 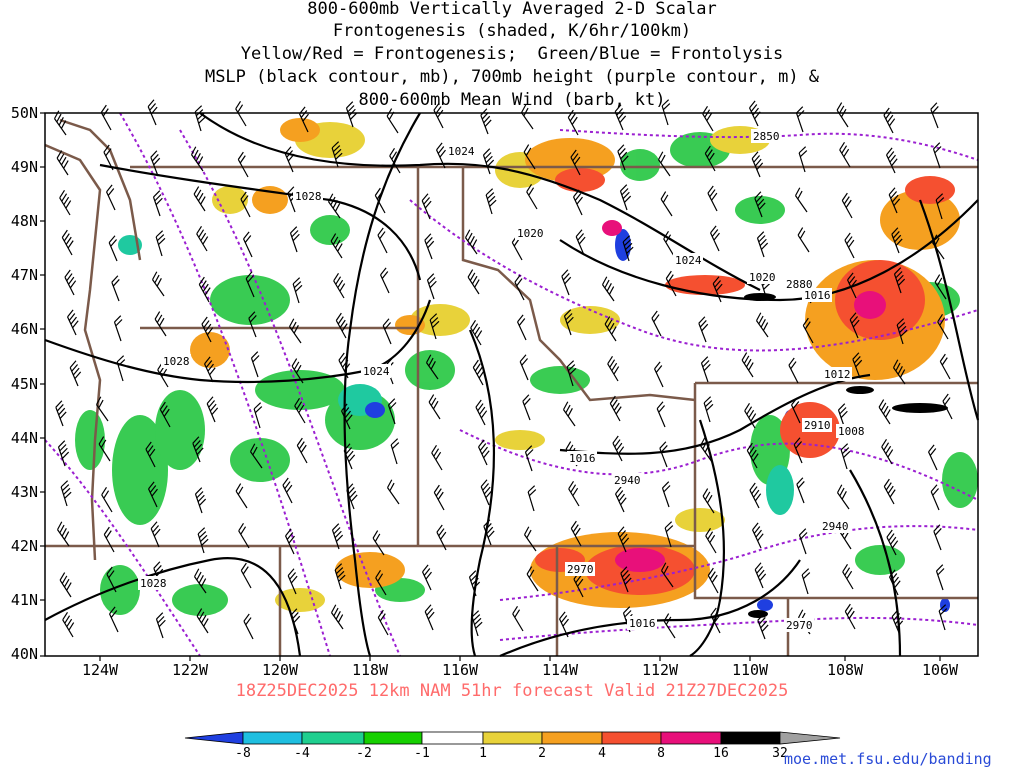 I want to click on colorbar-label: -2, so click(x=364, y=753).